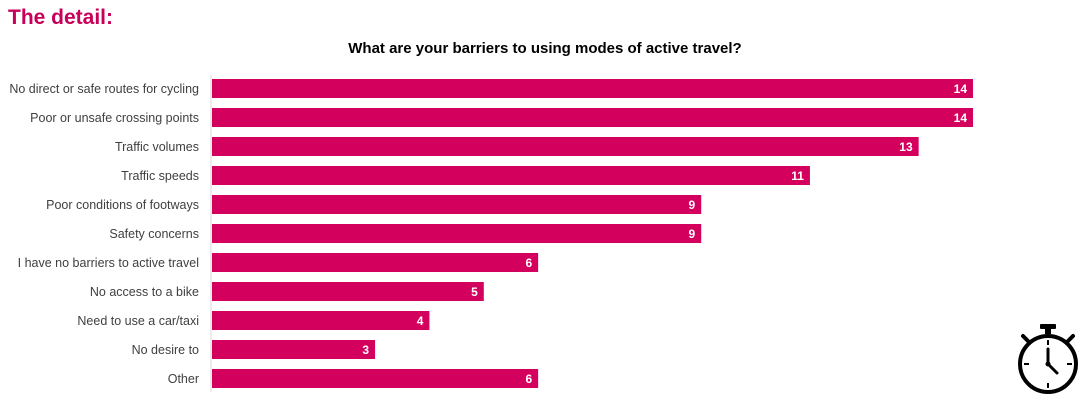  Describe the element at coordinates (183, 379) in the screenshot. I see `category-label: Other` at that location.